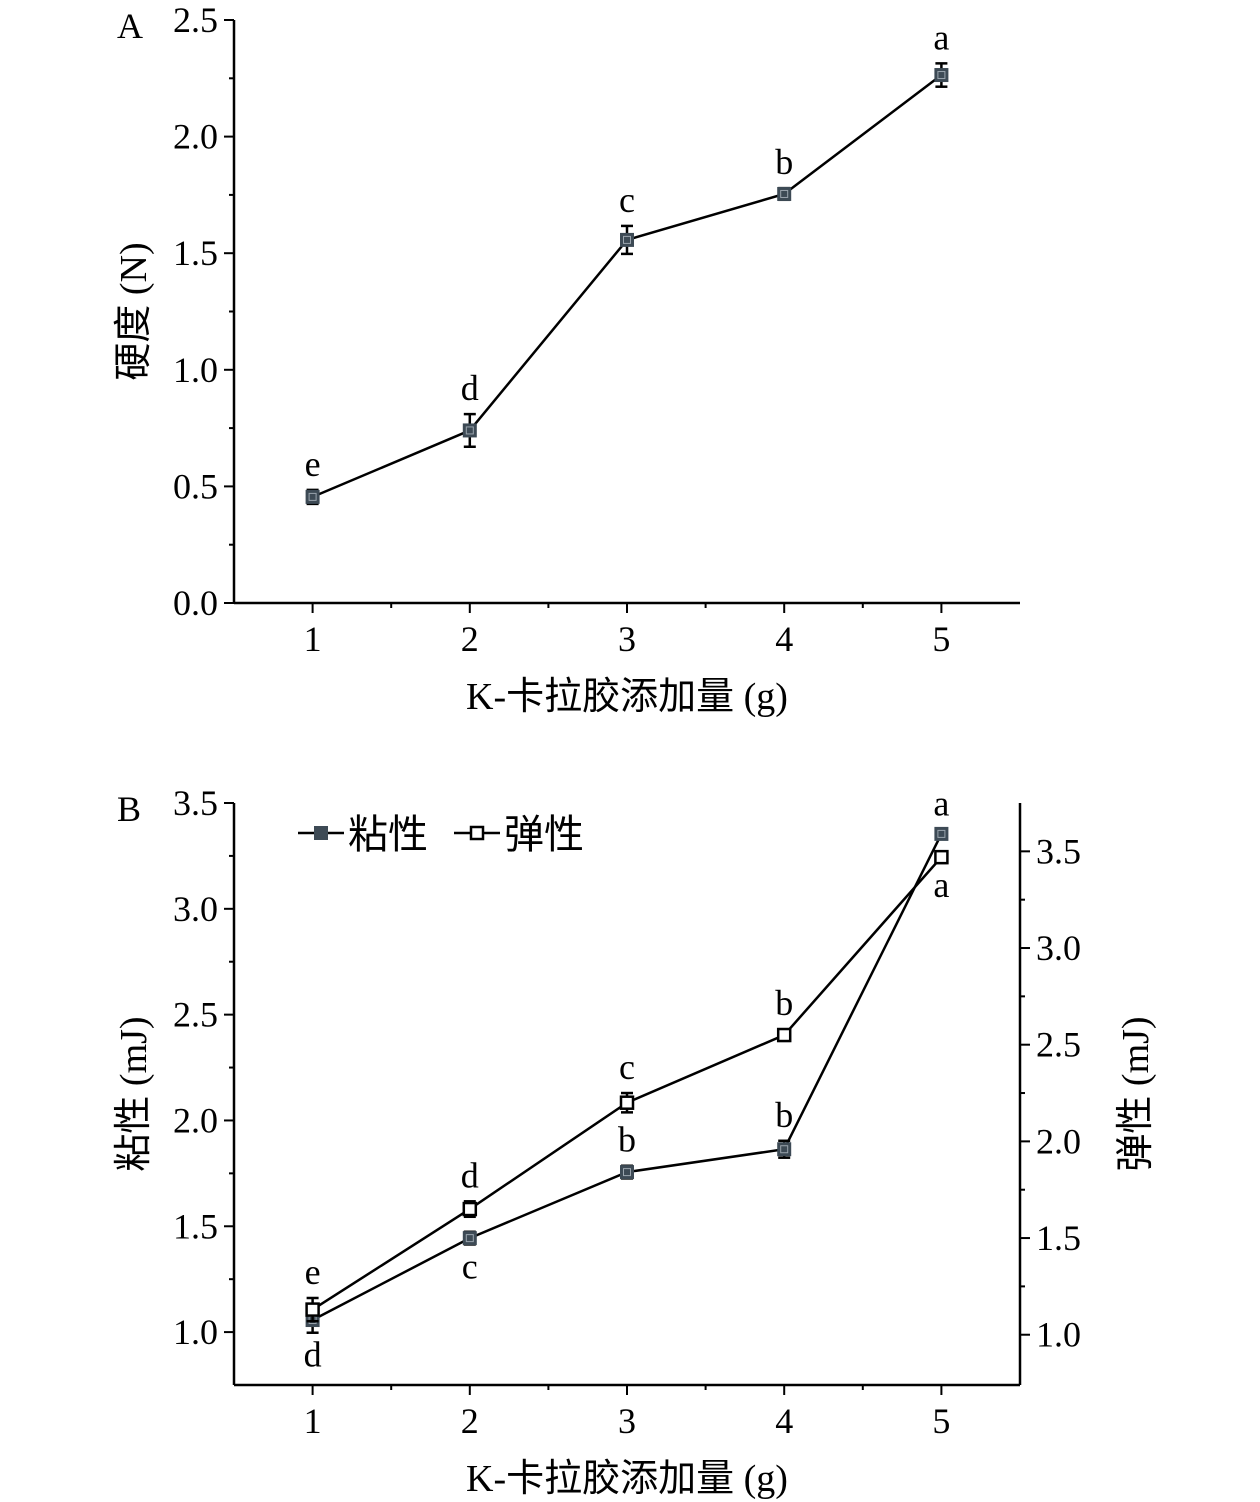 This screenshot has width=1260, height=1502. I want to click on y2-tick-label: 1.0, so click(1058, 1335).